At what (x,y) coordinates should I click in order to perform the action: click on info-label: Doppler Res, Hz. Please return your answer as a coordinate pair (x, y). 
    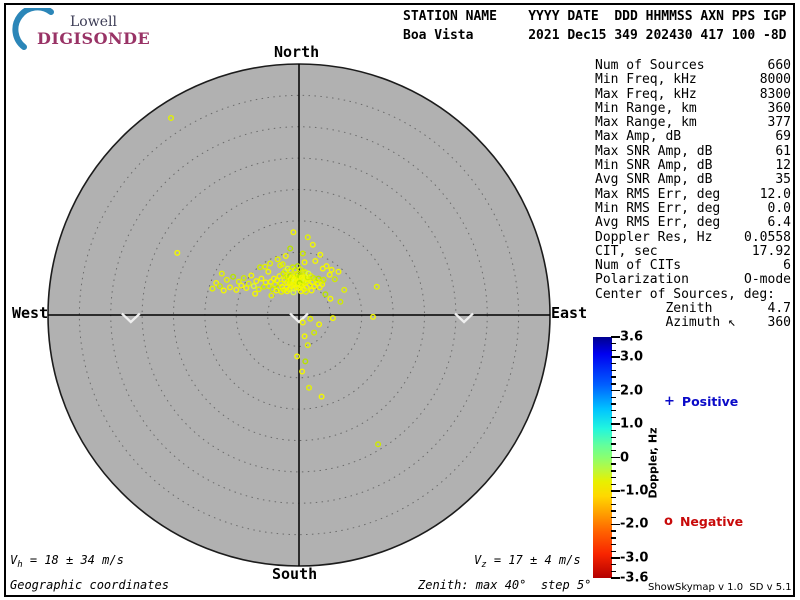
    Looking at the image, I should click on (654, 237).